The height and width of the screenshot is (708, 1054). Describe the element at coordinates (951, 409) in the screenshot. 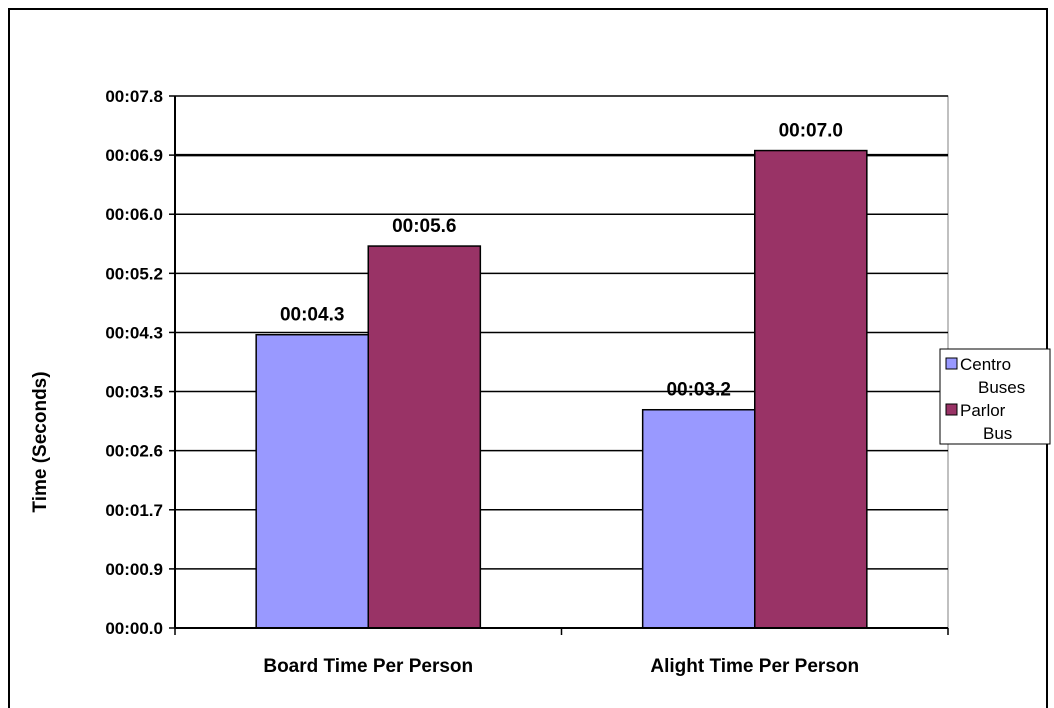

I see `legend-swatch-parlor-bus` at that location.